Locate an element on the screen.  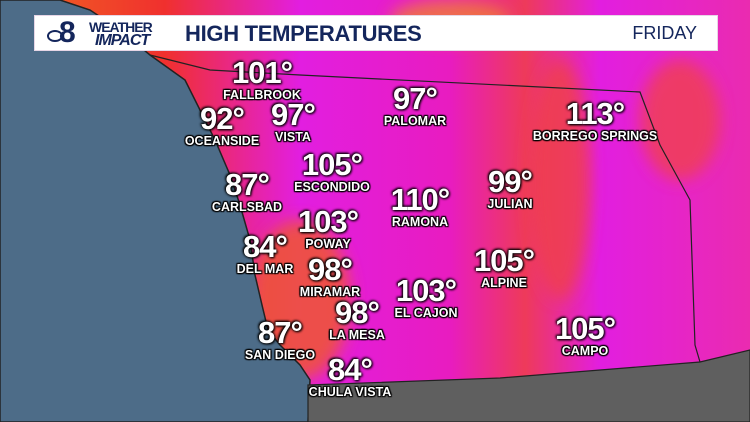
city-label: 105° ESCONDIDO is located at coordinates (332, 170).